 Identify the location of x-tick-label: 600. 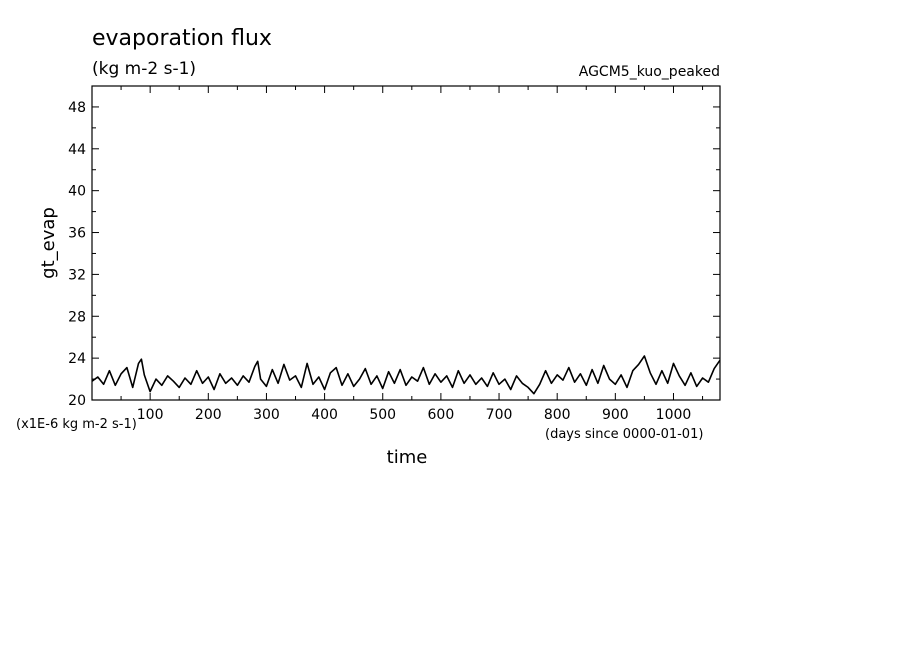
(441, 415).